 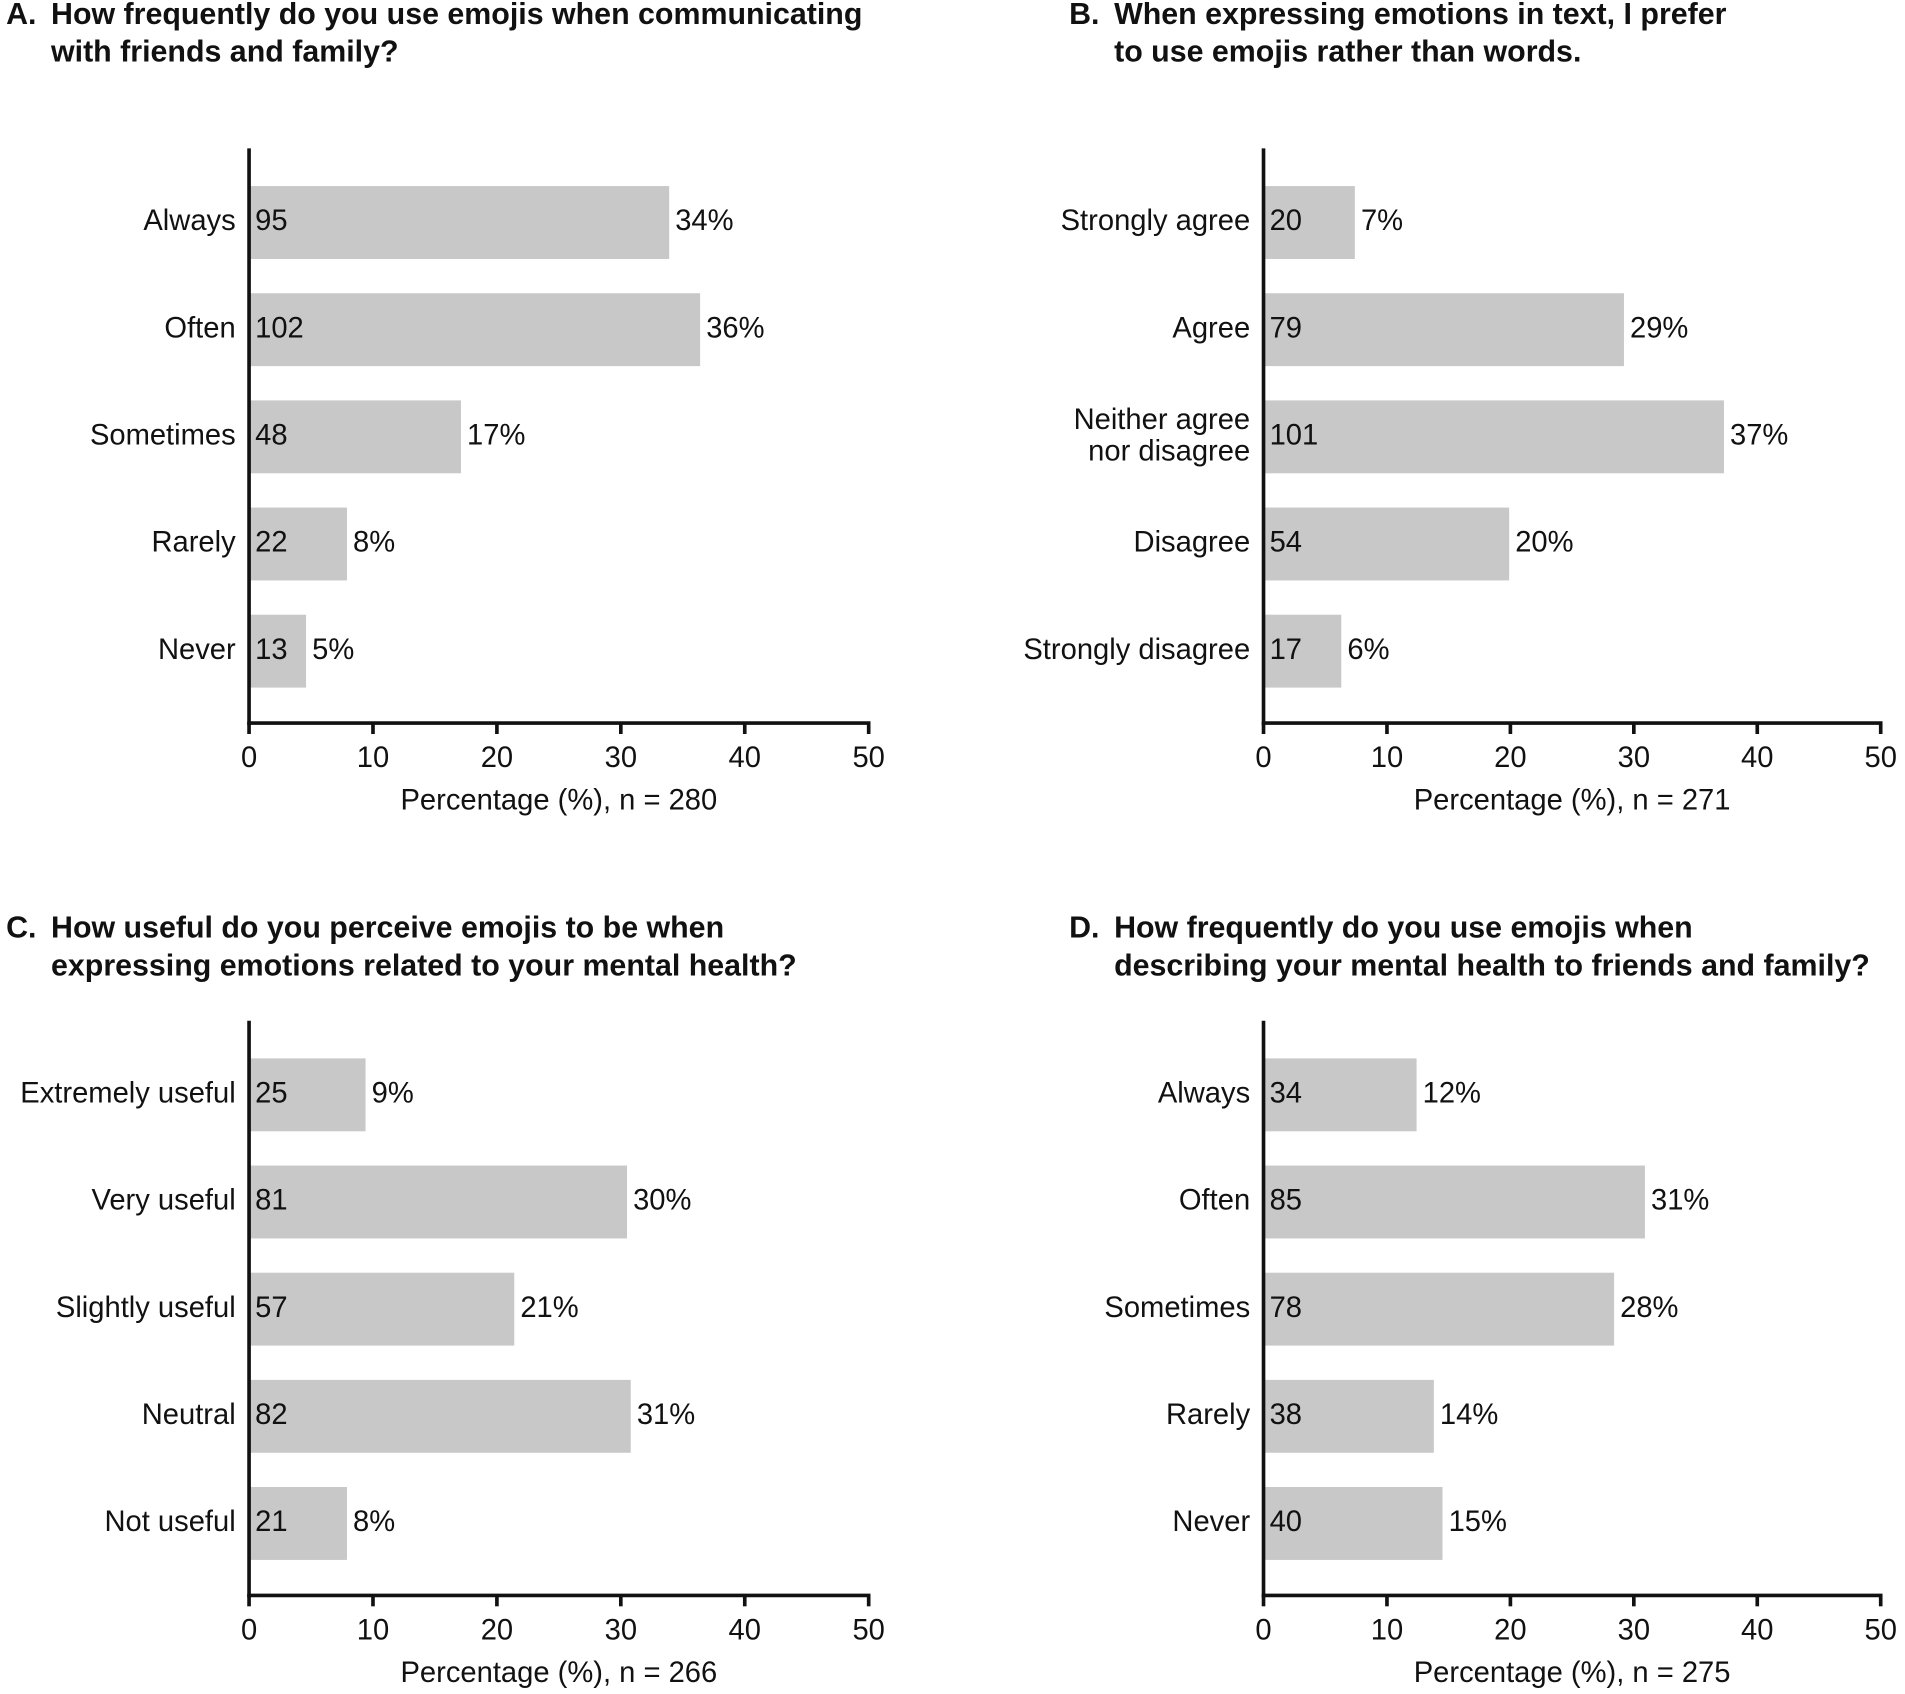 I want to click on value-label: 9%, so click(x=393, y=1094).